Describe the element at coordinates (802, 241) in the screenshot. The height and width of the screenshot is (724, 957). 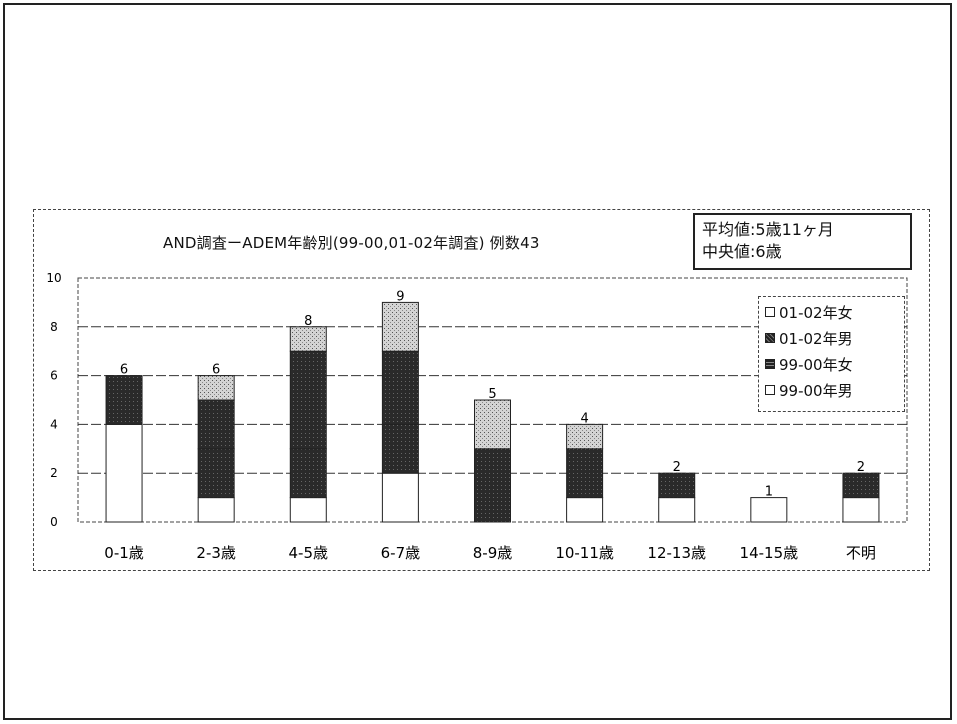
I see `stats-box: 平均値:5歳11ヶ月 中央値:6歳` at that location.